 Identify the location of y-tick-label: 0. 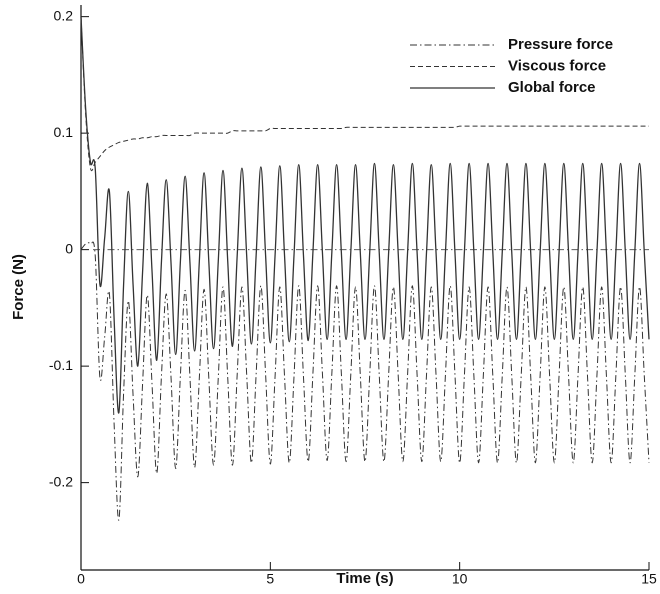
(69, 248).